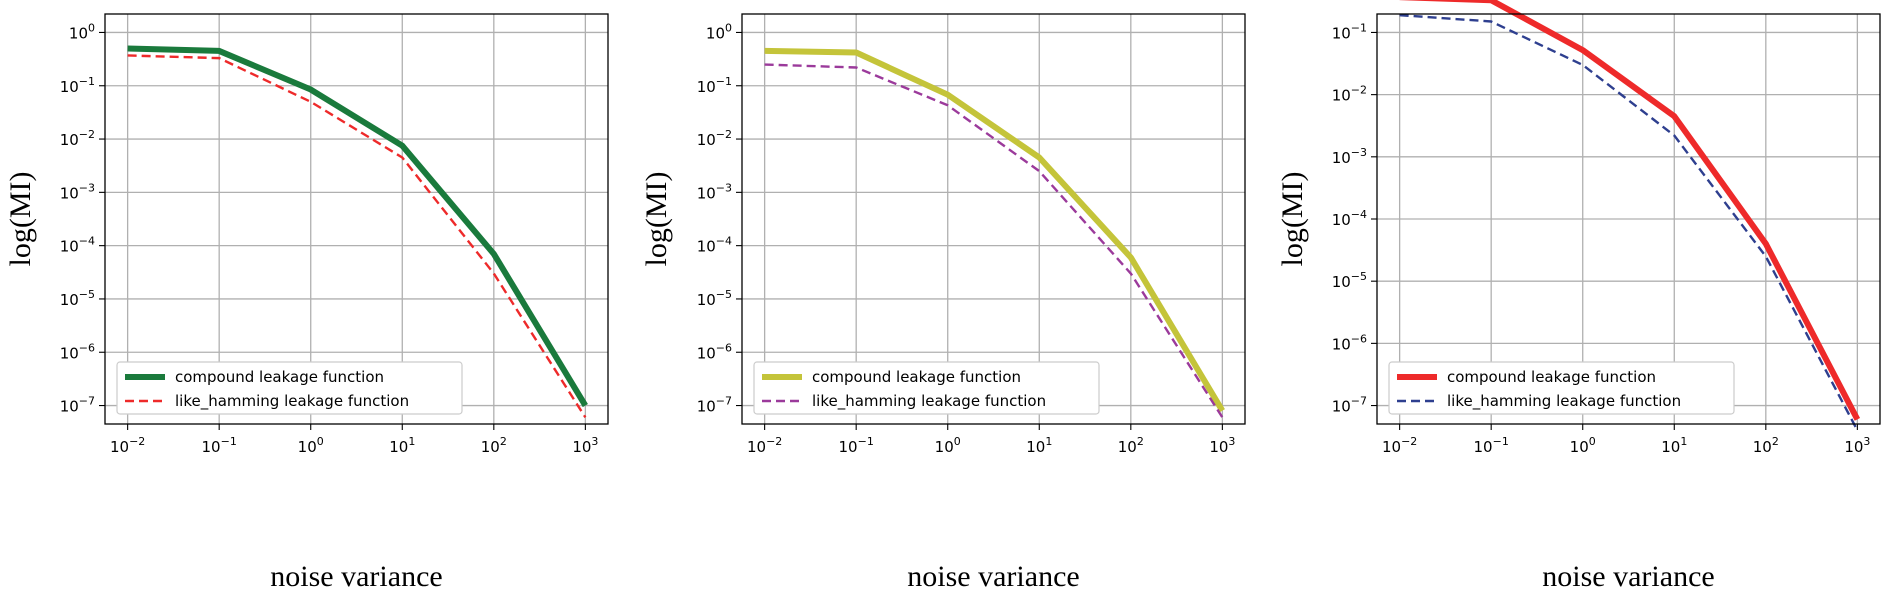 The height and width of the screenshot is (595, 1900). What do you see at coordinates (656, 219) in the screenshot?
I see `y-axis-label: log(MI)` at bounding box center [656, 219].